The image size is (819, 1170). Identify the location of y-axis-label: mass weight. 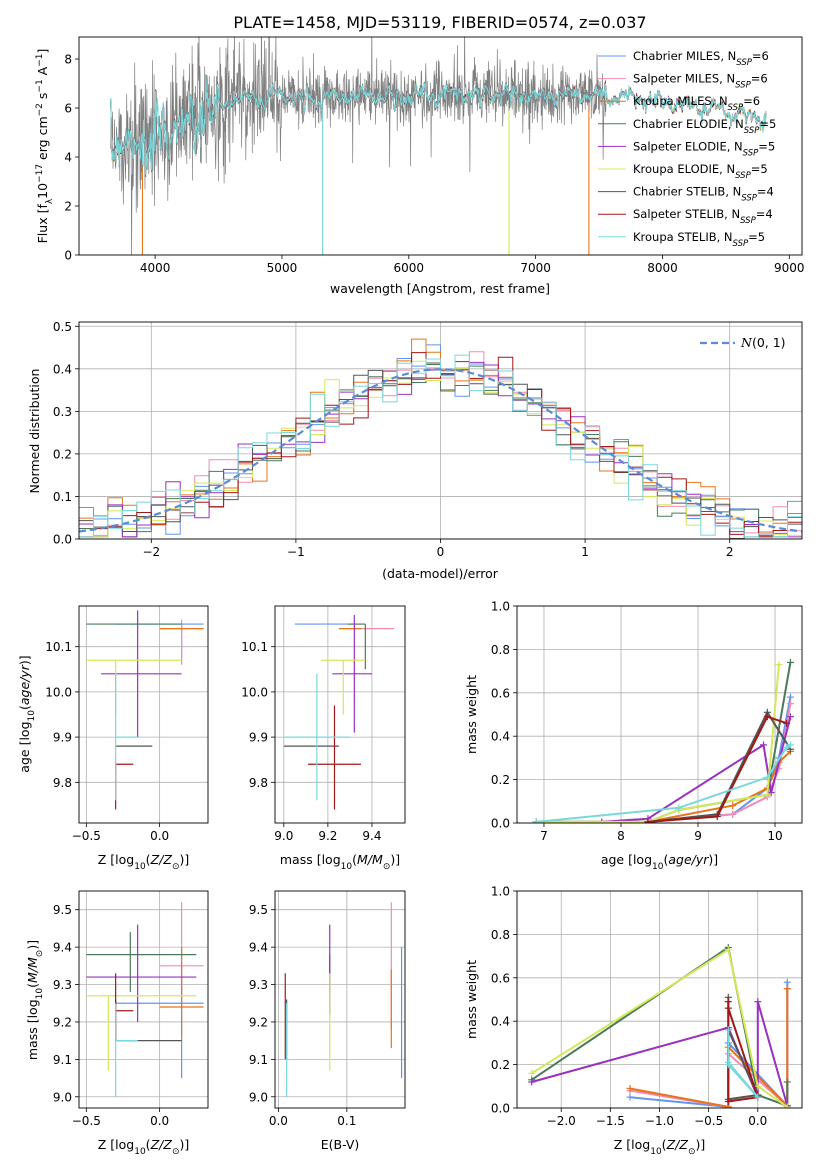
(471, 714).